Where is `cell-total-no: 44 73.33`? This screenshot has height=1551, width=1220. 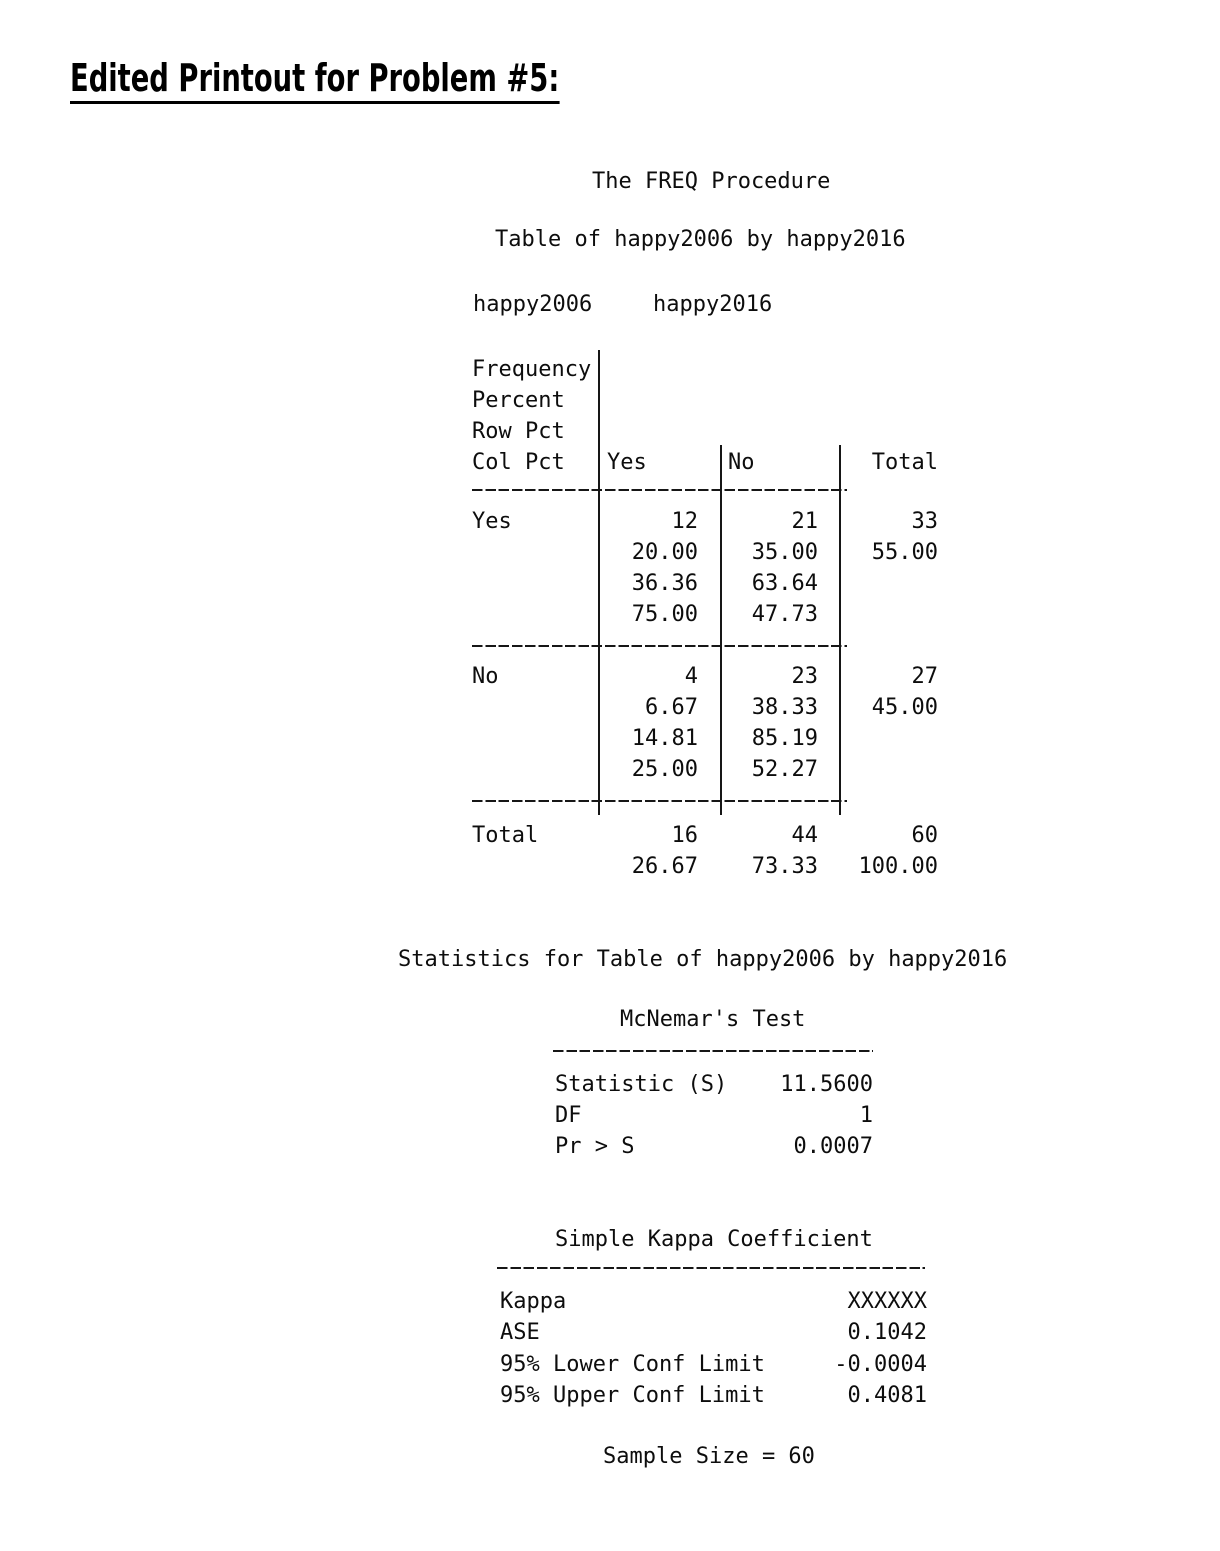
cell-total-no: 44 73.33 is located at coordinates (784, 851).